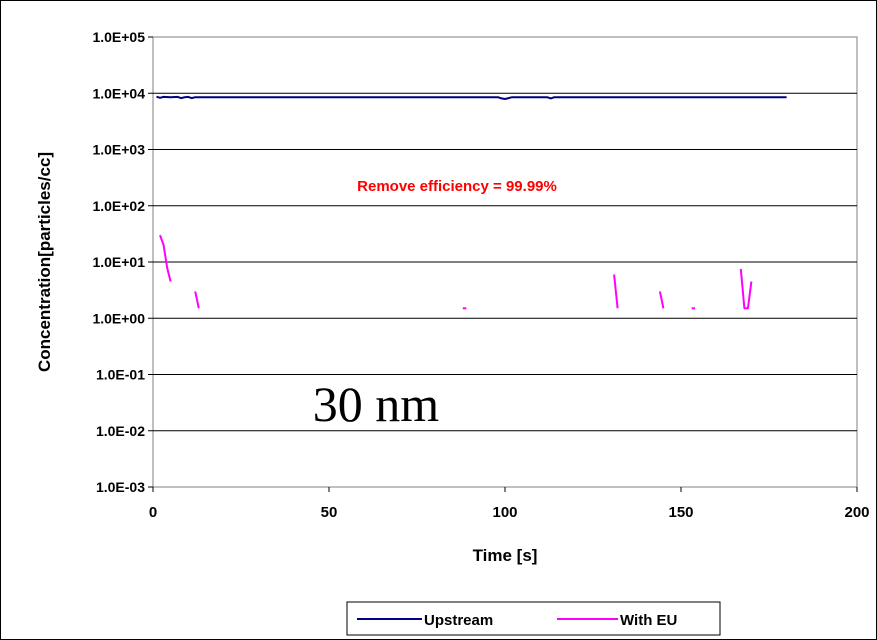  What do you see at coordinates (471, 97) in the screenshot?
I see `series-line-upstream` at bounding box center [471, 97].